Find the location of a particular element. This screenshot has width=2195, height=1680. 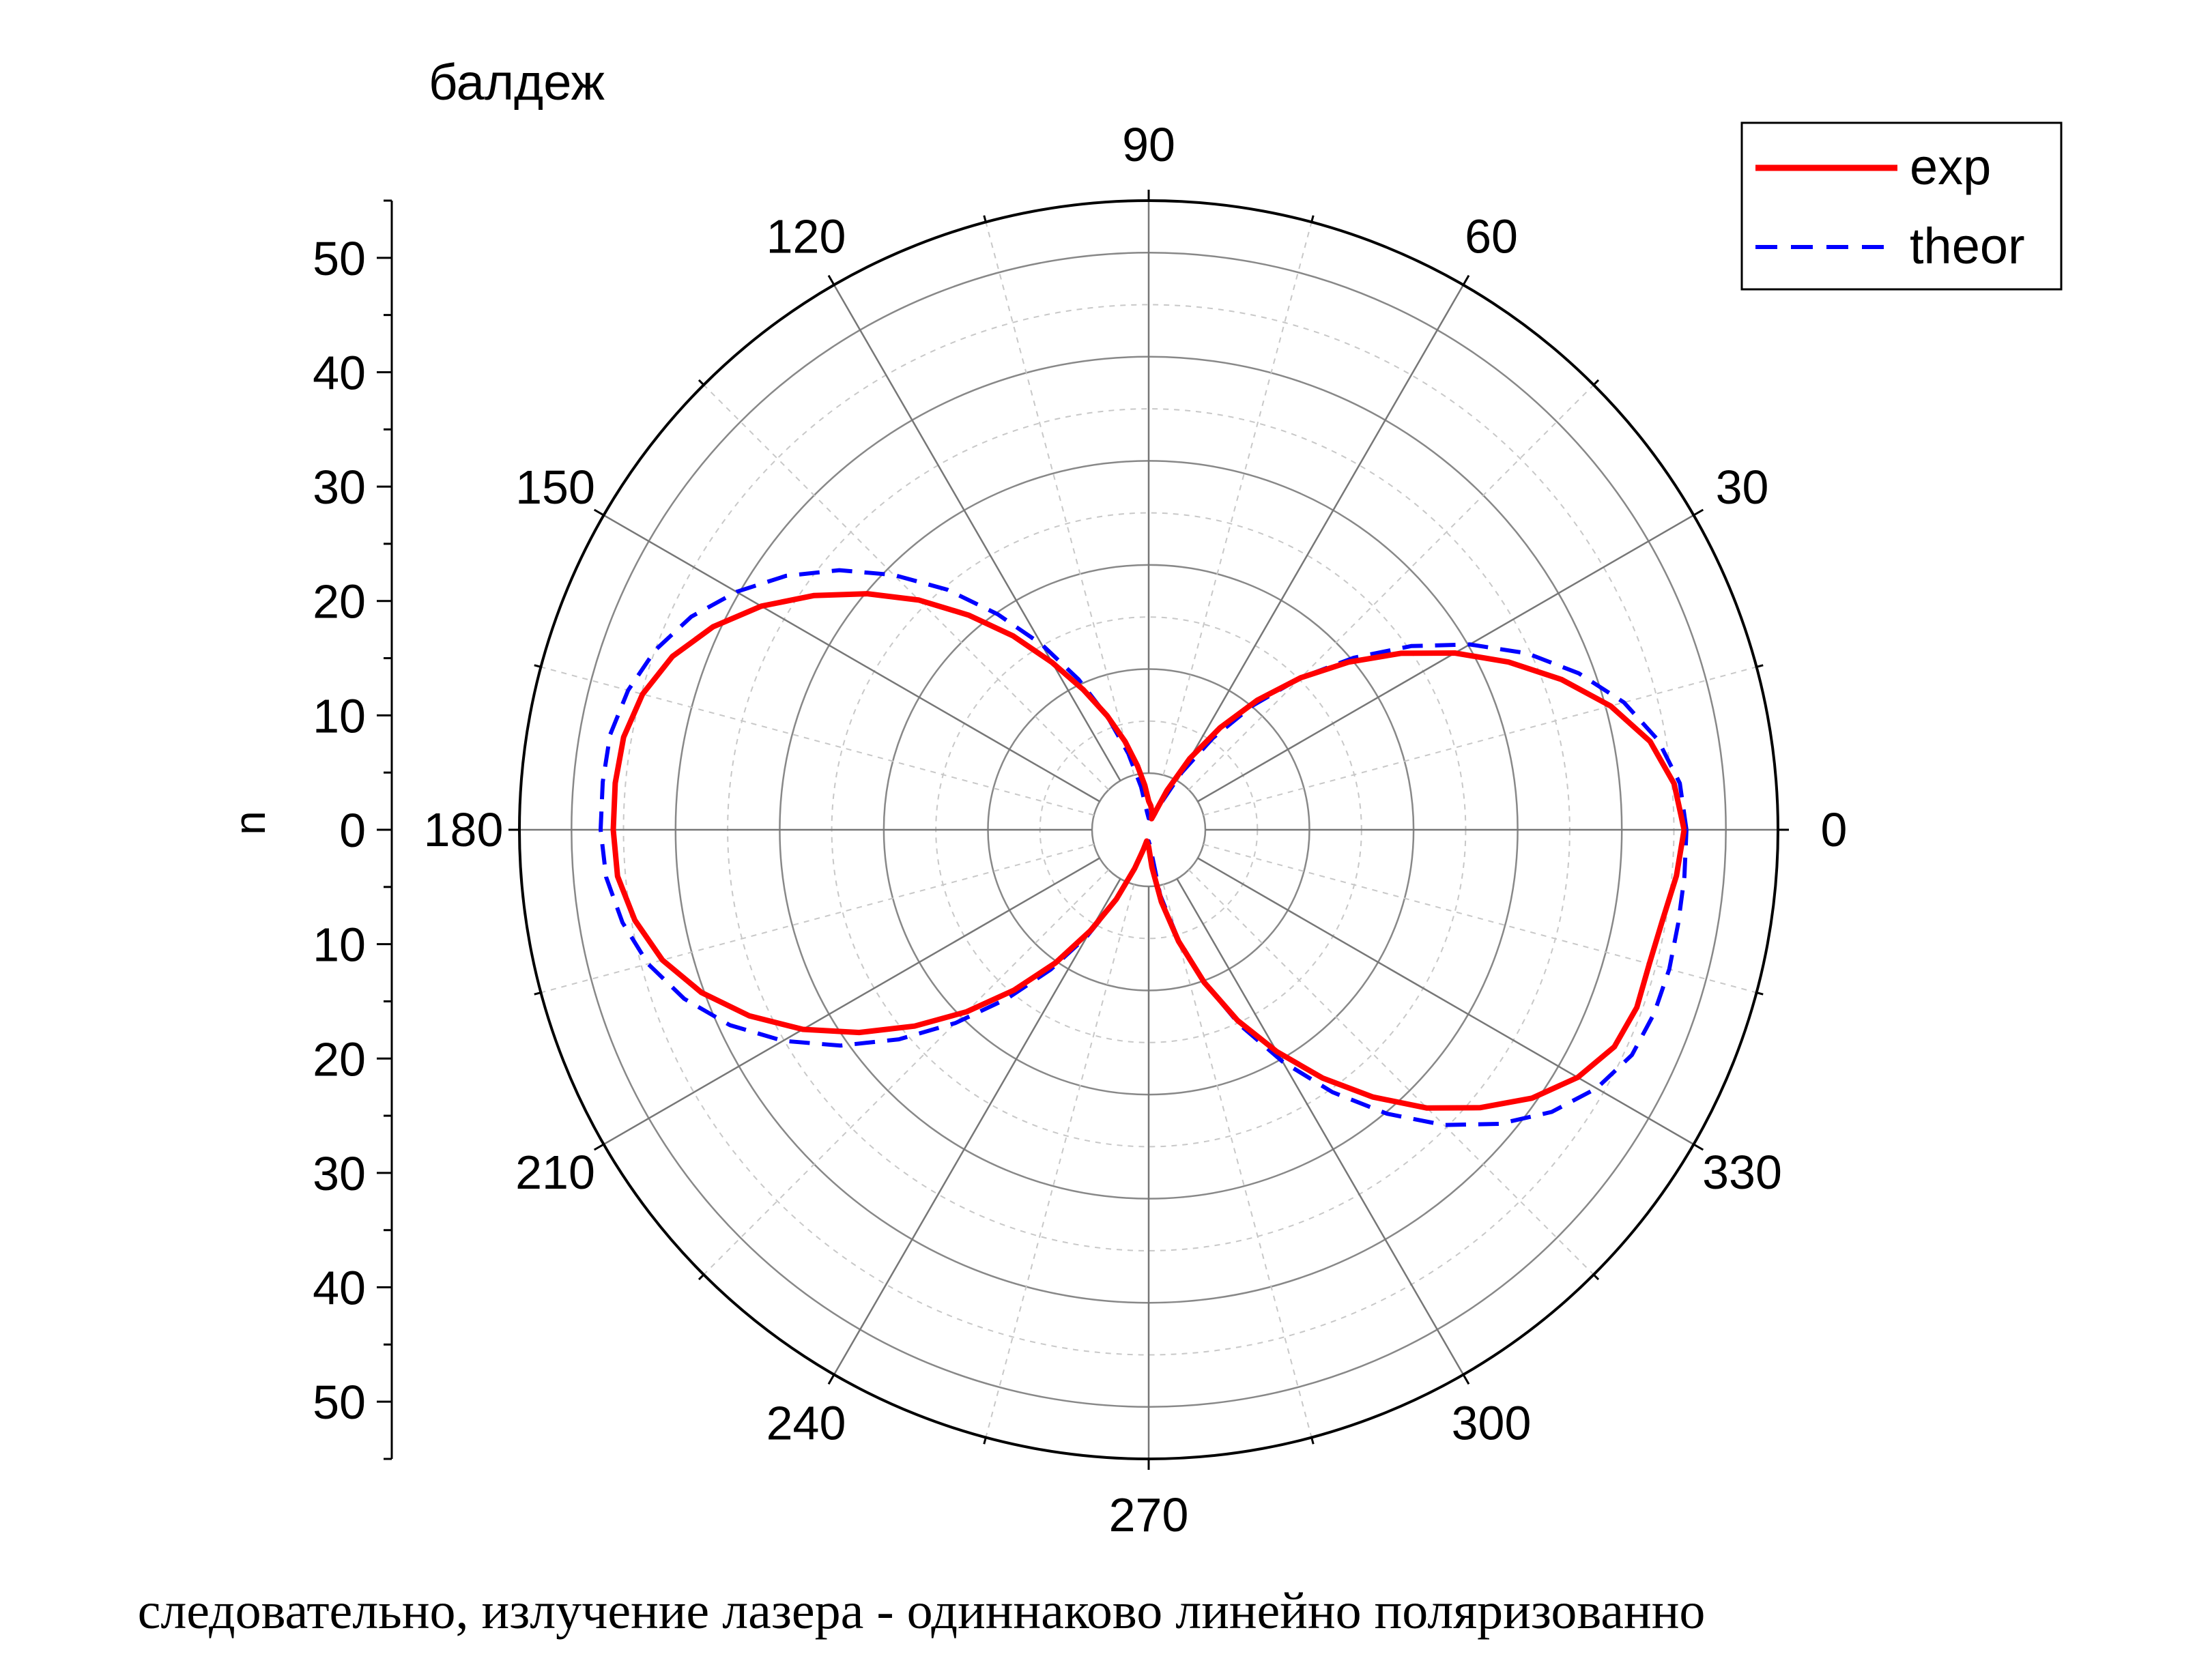

angle-label: 240 is located at coordinates (806, 1423).